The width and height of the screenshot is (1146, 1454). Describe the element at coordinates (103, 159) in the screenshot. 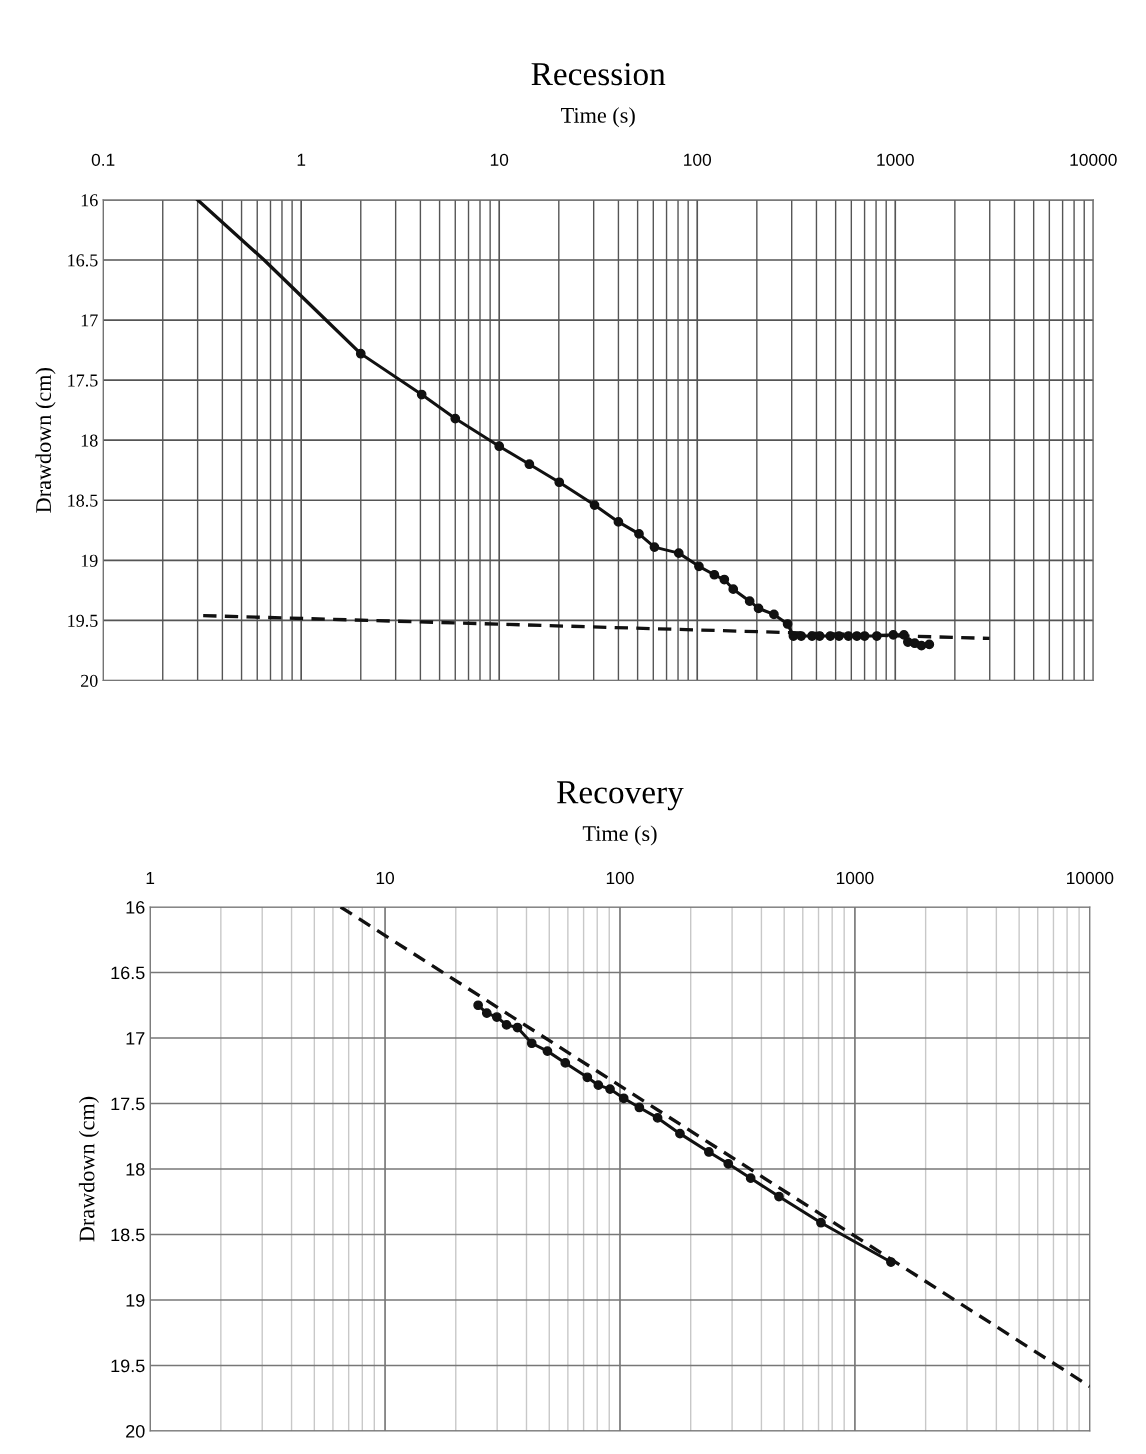

I see `x-tick-label: 0.1` at that location.